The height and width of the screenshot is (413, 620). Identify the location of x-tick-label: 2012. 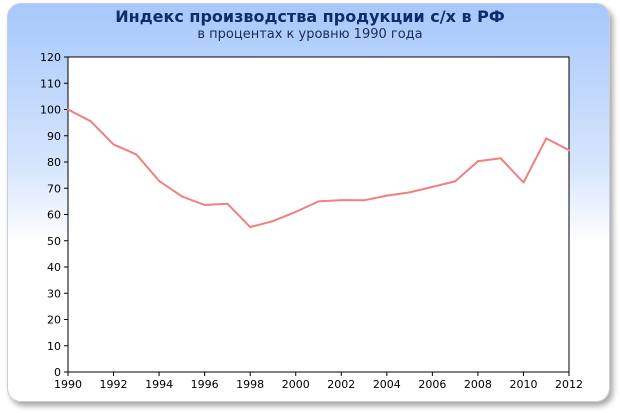
(569, 384).